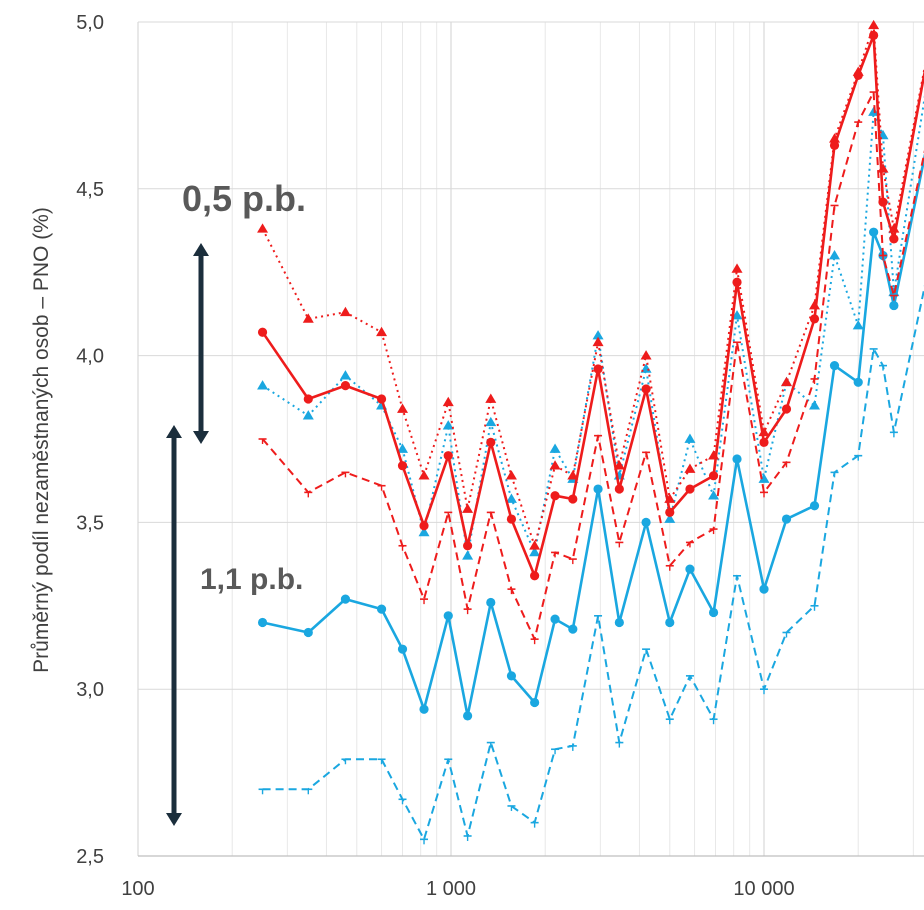 This screenshot has width=924, height=910. What do you see at coordinates (90, 690) in the screenshot?
I see `y-tick-label: 3,0` at bounding box center [90, 690].